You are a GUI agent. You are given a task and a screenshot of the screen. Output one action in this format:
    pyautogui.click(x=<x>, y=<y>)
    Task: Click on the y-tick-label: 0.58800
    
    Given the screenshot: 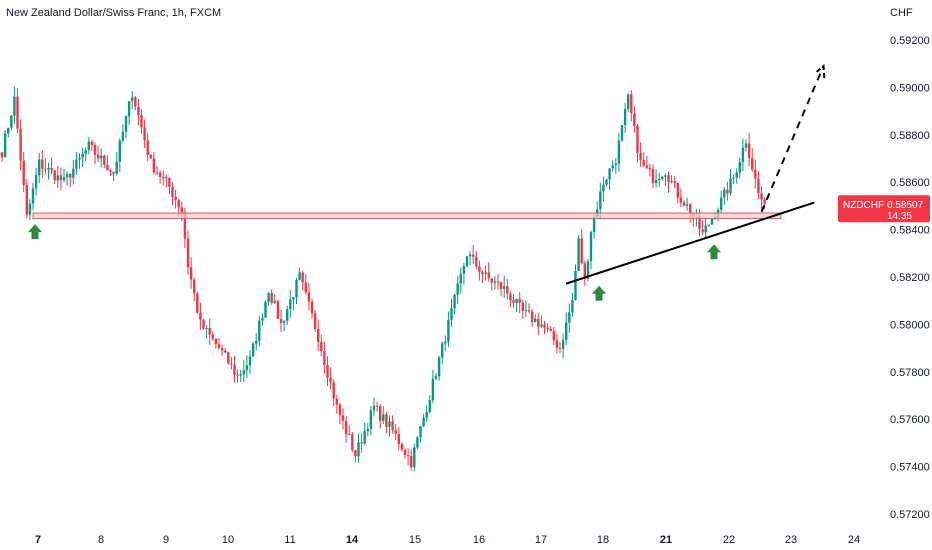 What is the action you would take?
    pyautogui.click(x=910, y=136)
    